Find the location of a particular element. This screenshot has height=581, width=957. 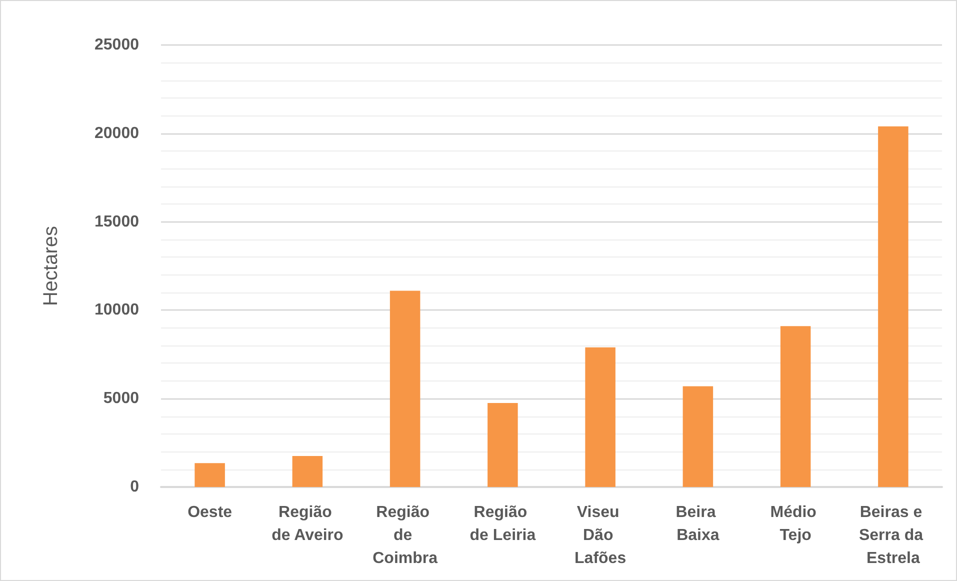

y-tick-label: 15000 is located at coordinates (117, 221).